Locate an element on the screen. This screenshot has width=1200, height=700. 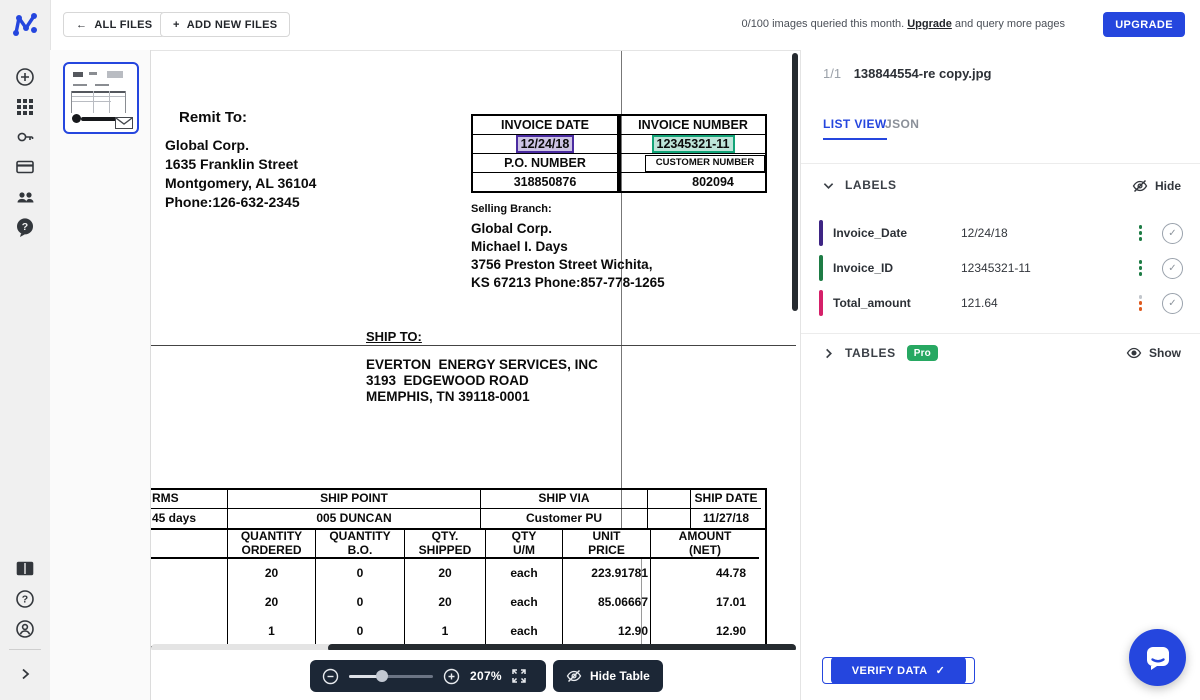
pro-badge: Pro is located at coordinates (922, 353).